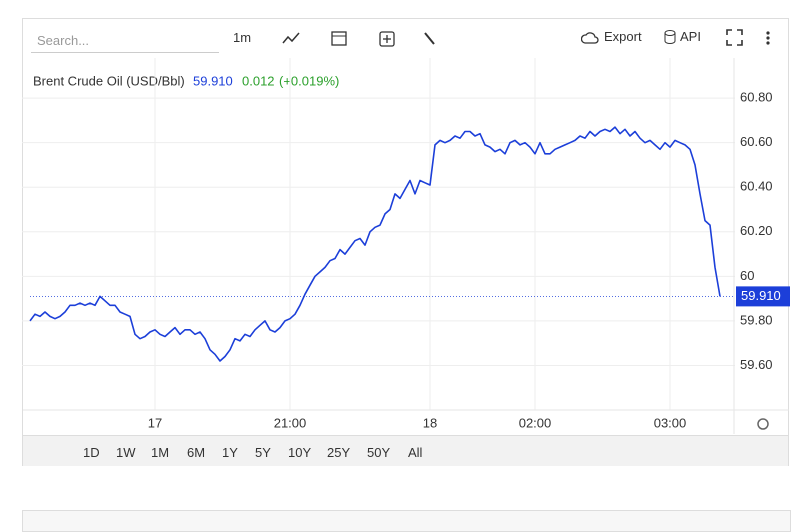 This screenshot has height=532, width=796. What do you see at coordinates (768, 33) in the screenshot?
I see `more-icon` at bounding box center [768, 33].